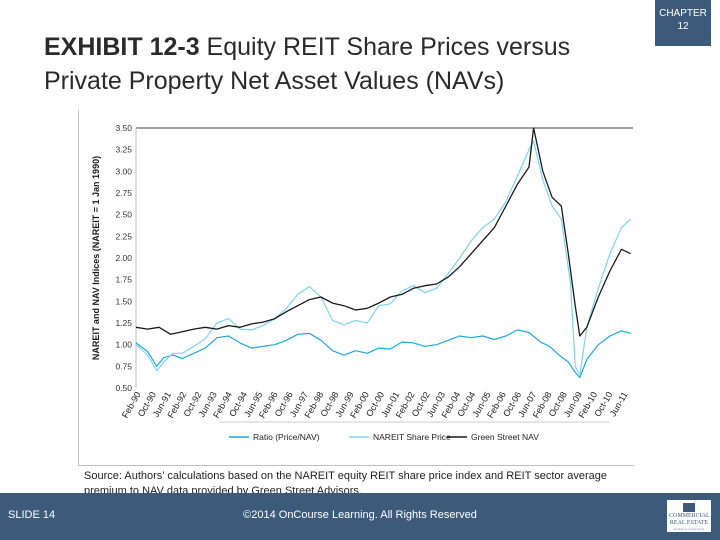 The height and width of the screenshot is (540, 720). What do you see at coordinates (123, 193) in the screenshot?
I see `y-tick-label: 2.75` at bounding box center [123, 193].